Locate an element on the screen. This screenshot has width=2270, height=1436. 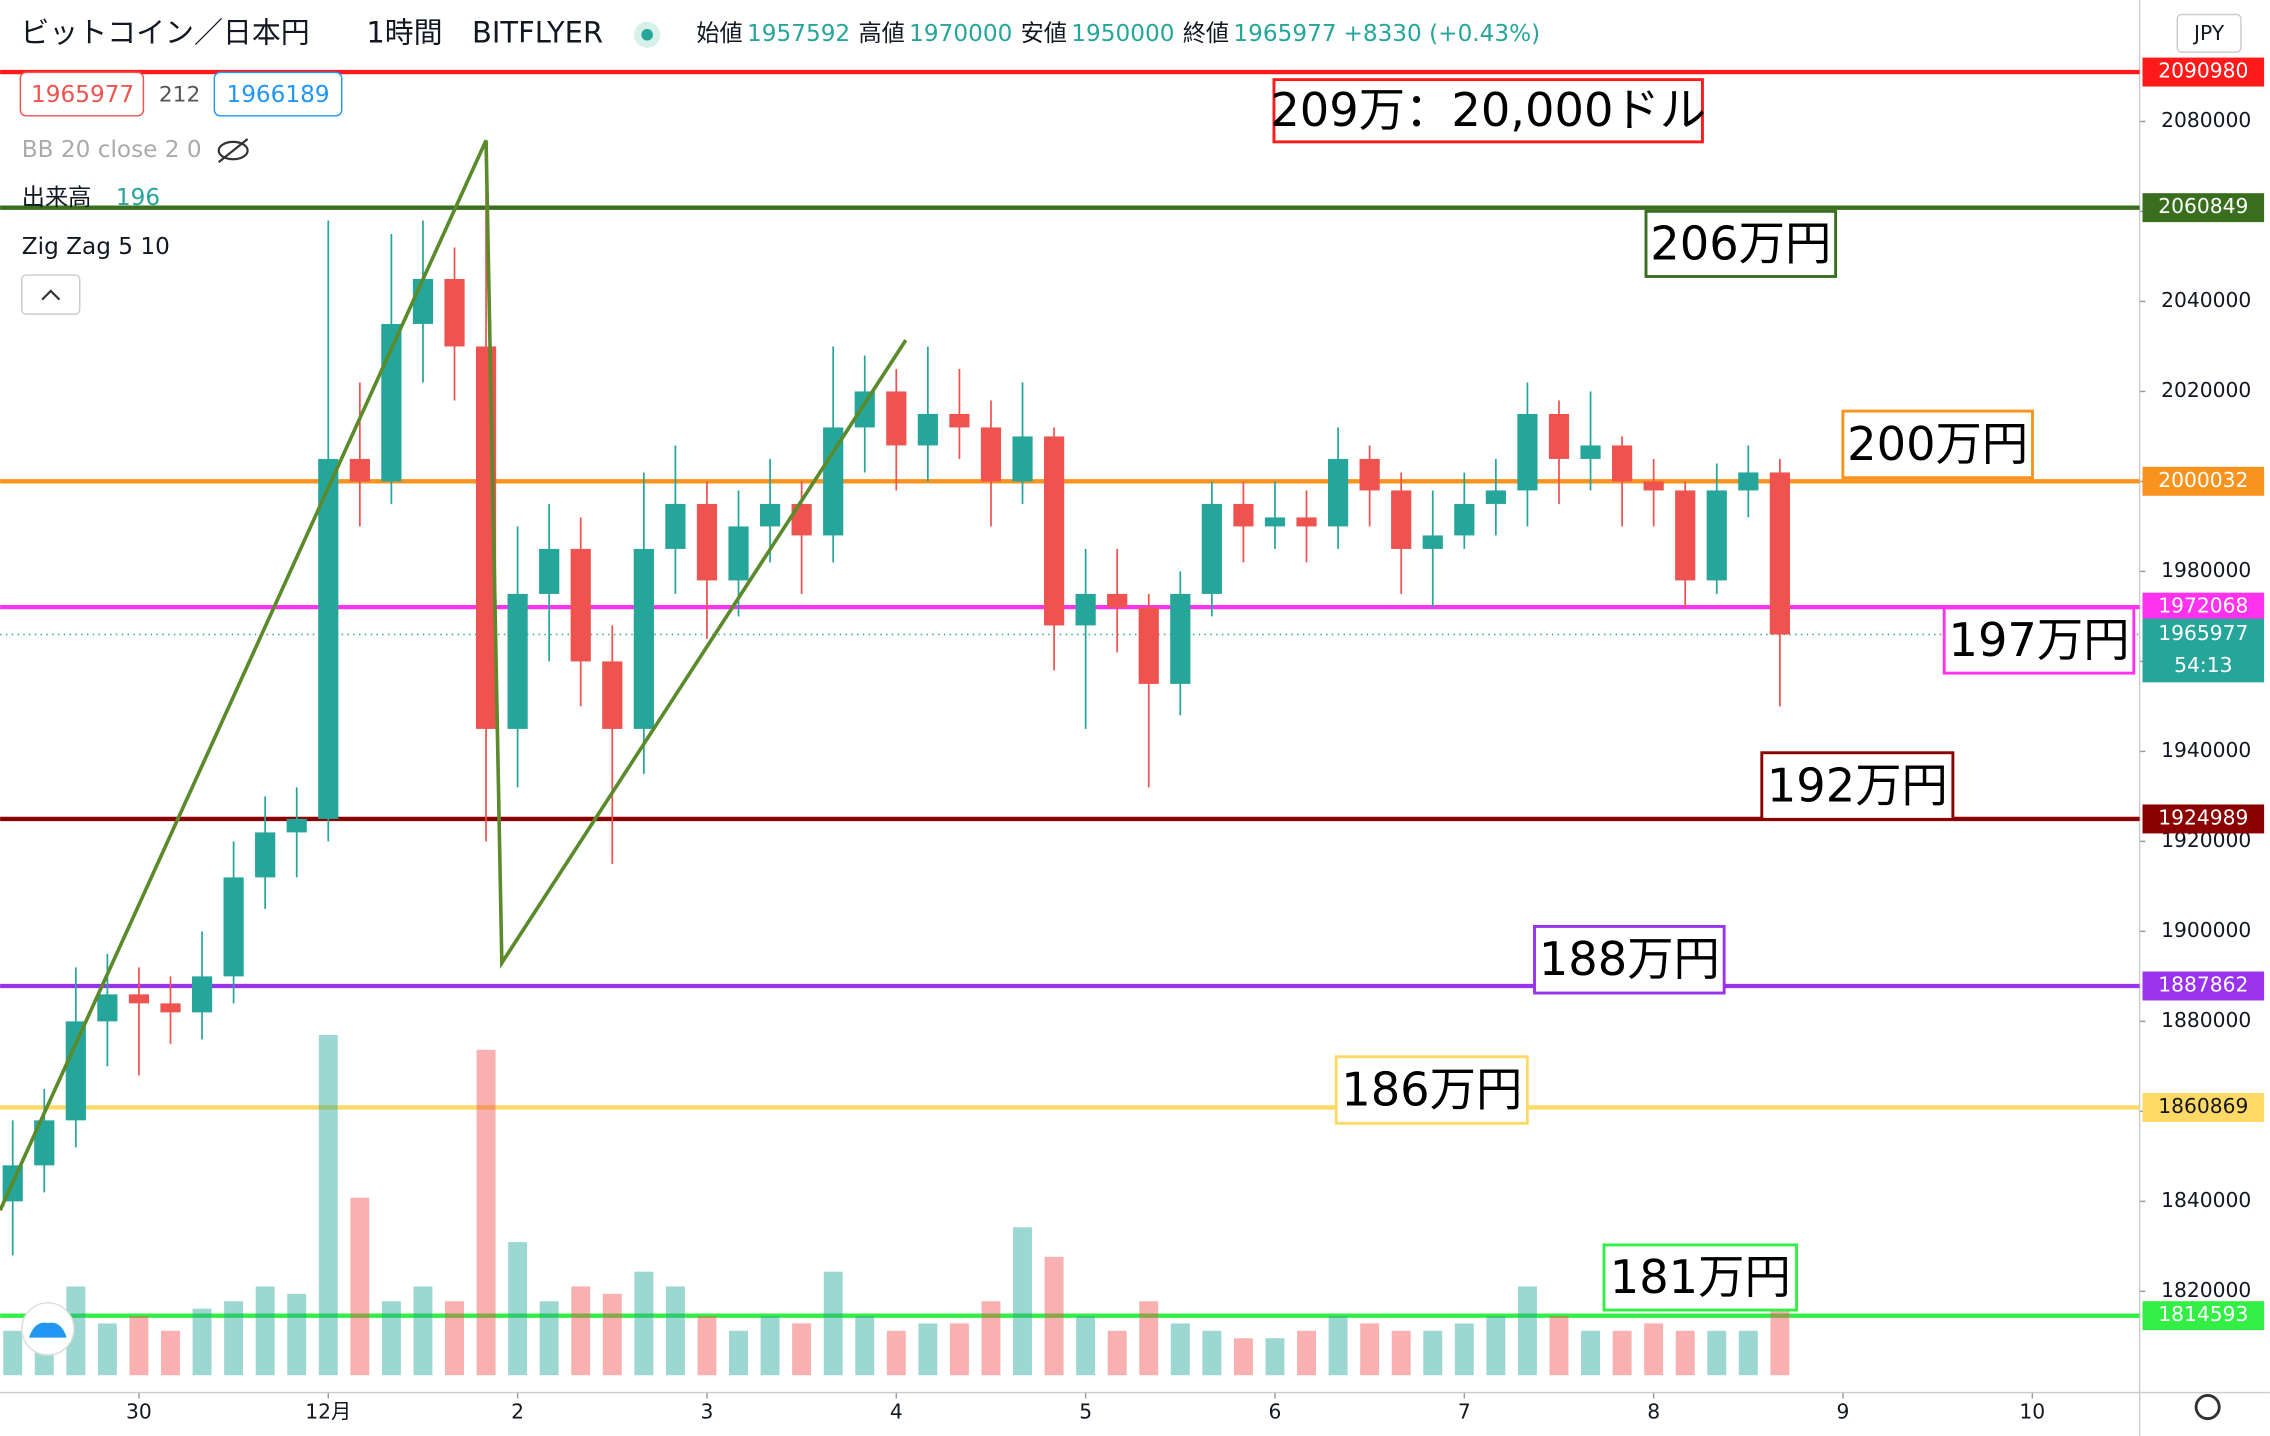
hide-icon is located at coordinates (233, 150).